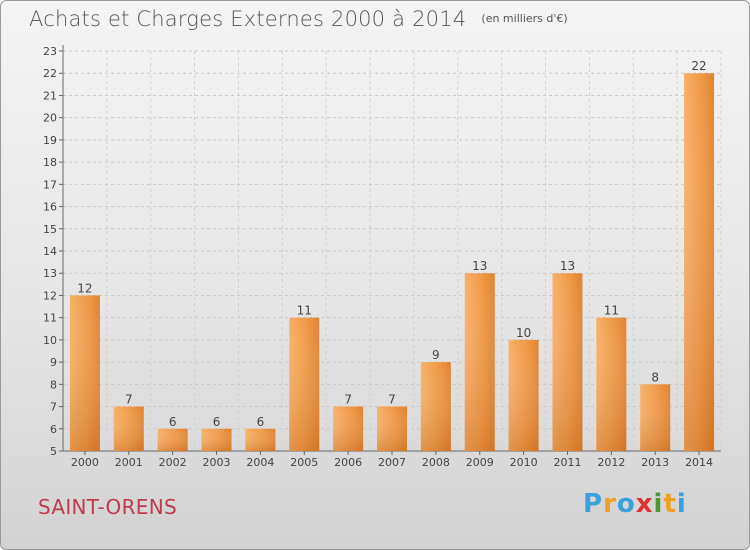 Image resolution: width=750 pixels, height=550 pixels. What do you see at coordinates (50, 207) in the screenshot?
I see `y-tick-label: 16` at bounding box center [50, 207].